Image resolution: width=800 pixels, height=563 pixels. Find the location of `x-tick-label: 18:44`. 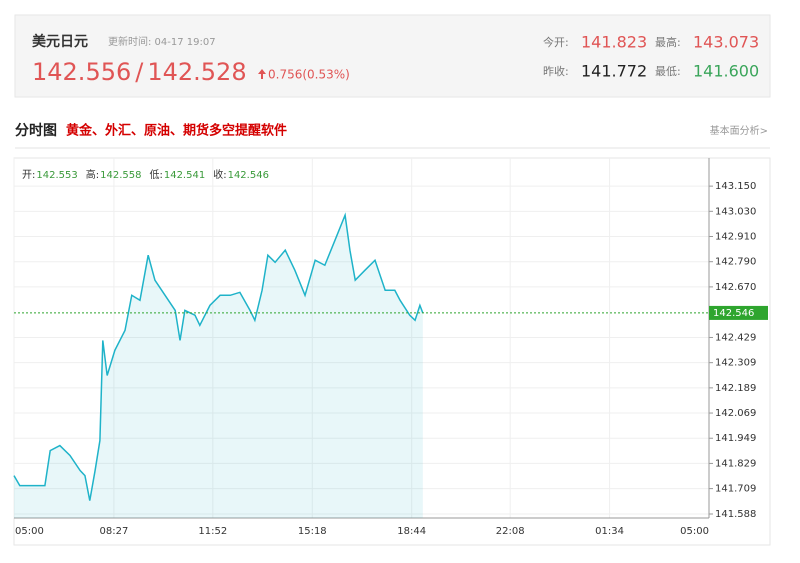

x-tick-label: 18:44 is located at coordinates (411, 531).